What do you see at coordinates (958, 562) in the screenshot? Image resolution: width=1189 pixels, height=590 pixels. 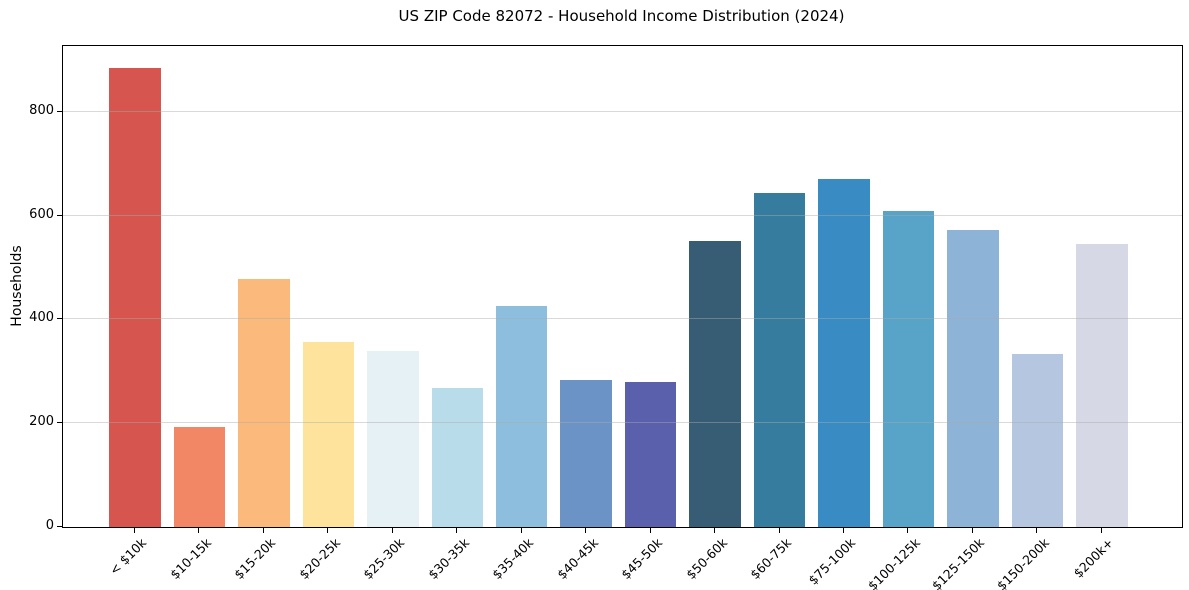 I see `x-tick-label-125-150k: $125-150k` at bounding box center [958, 562].